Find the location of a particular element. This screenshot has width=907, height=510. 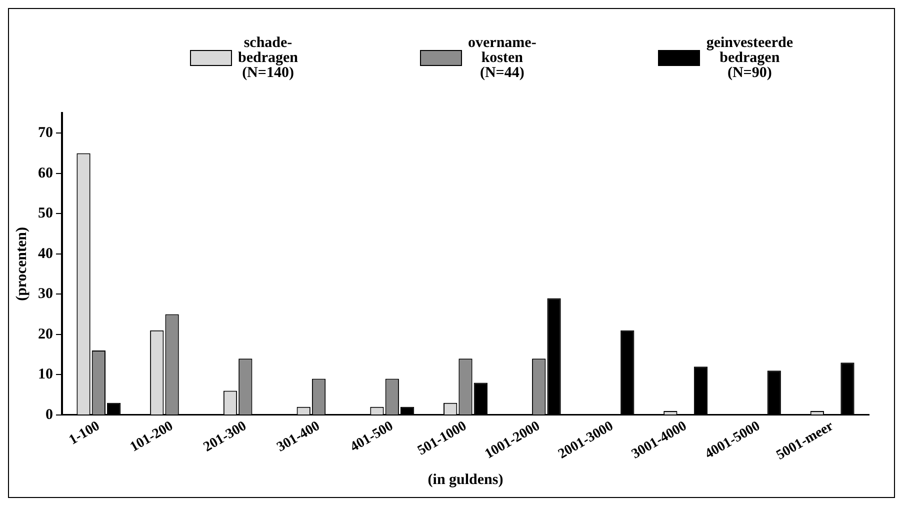

x-axis-title: (in guldens) is located at coordinates (466, 480).